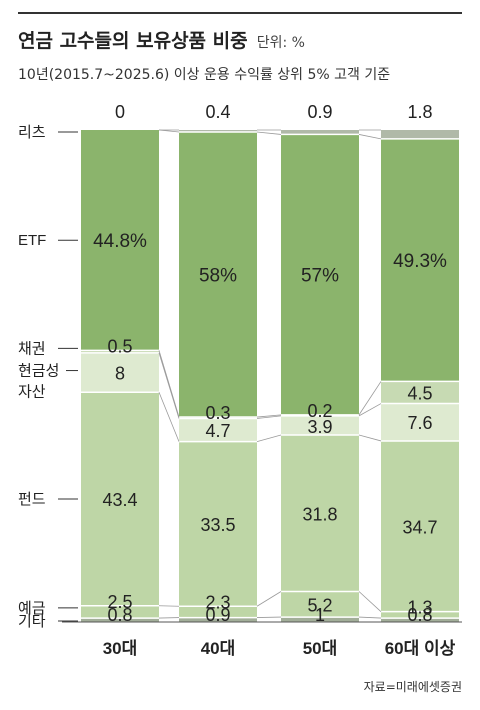 The width and height of the screenshot is (480, 710). What do you see at coordinates (320, 648) in the screenshot?
I see `x-tick-label: 50대` at bounding box center [320, 648].